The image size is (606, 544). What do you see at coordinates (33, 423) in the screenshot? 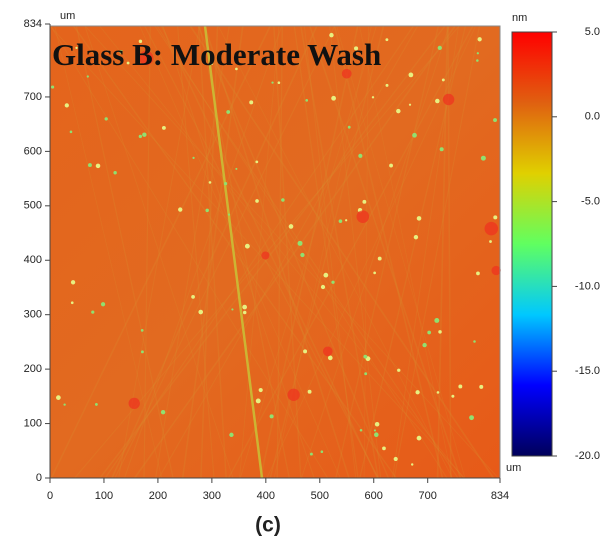
I see `y-tick-label: 100` at bounding box center [33, 423].